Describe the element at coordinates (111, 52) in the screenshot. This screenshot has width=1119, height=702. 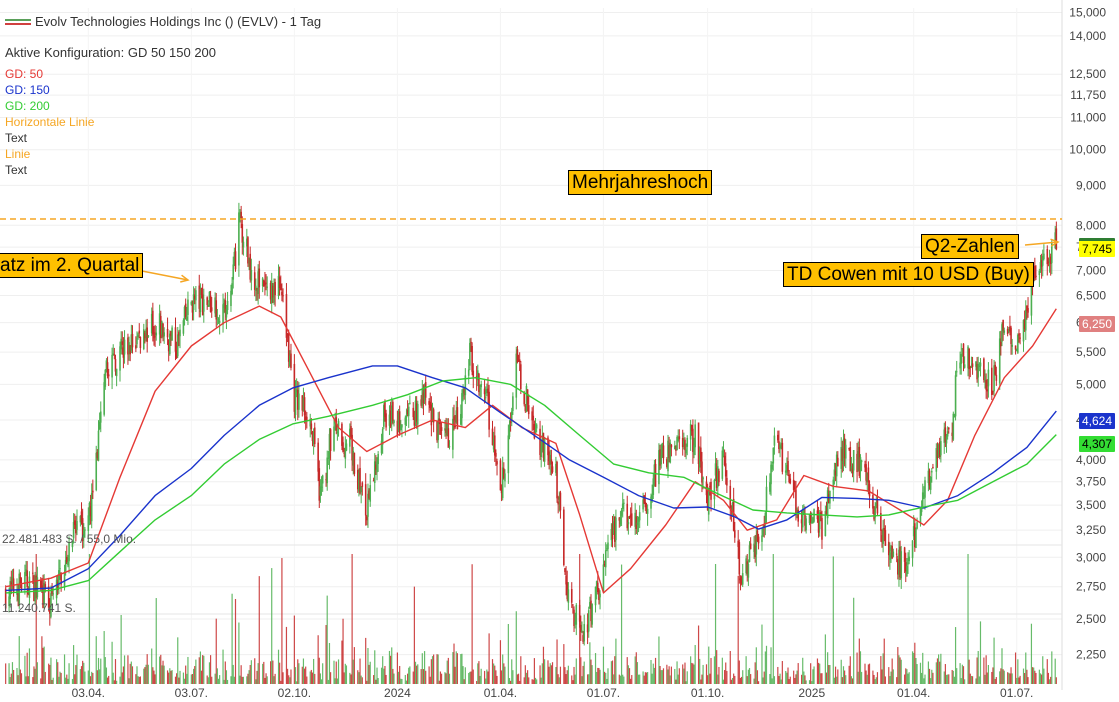
I see `active-config: Aktive Konfiguration: GD 50 150 200` at that location.